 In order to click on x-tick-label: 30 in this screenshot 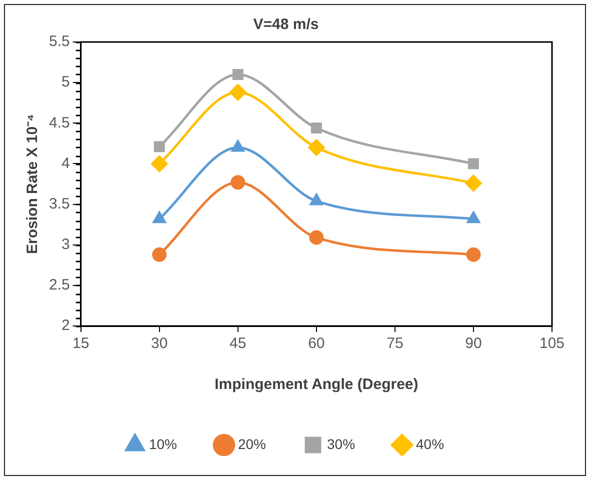, I will do `click(159, 343)`.